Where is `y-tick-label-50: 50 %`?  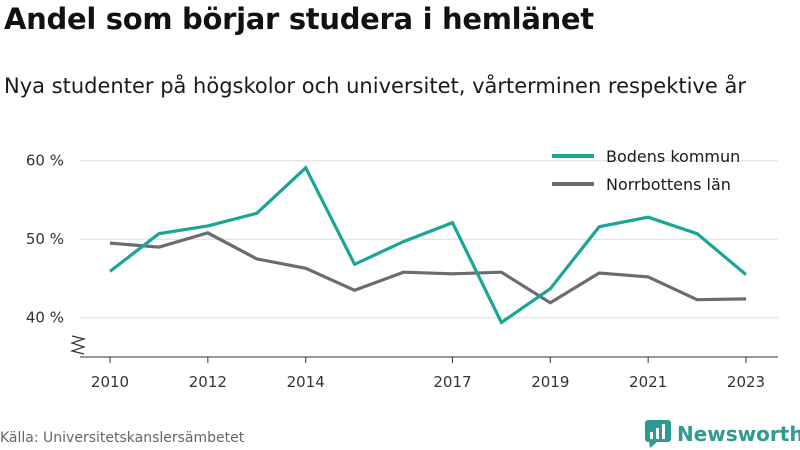 y-tick-label-50: 50 % is located at coordinates (45, 239).